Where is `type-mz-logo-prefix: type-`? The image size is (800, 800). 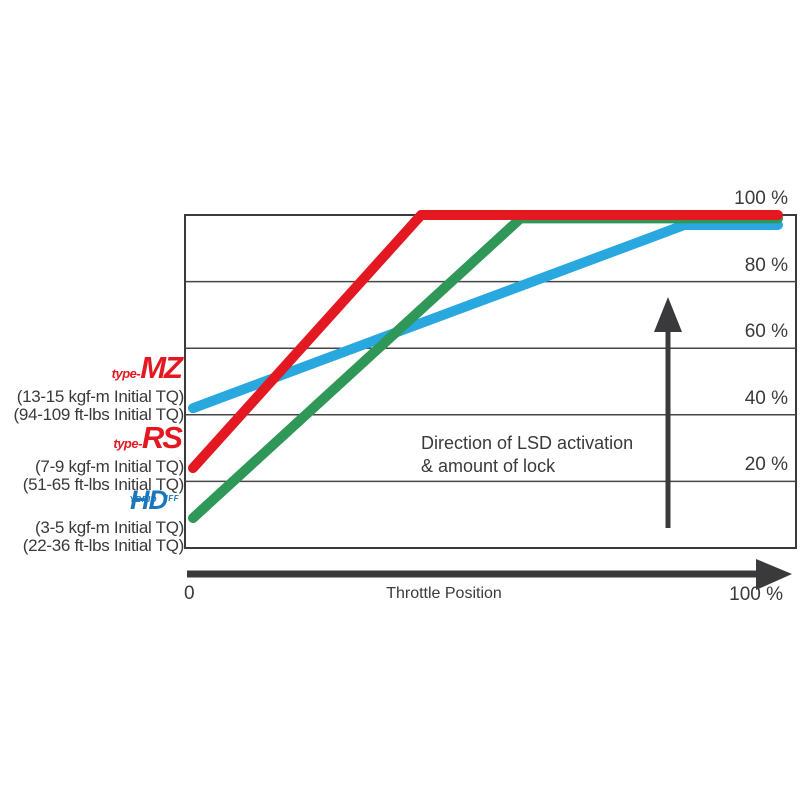
type-mz-logo-prefix: type- is located at coordinates (126, 373).